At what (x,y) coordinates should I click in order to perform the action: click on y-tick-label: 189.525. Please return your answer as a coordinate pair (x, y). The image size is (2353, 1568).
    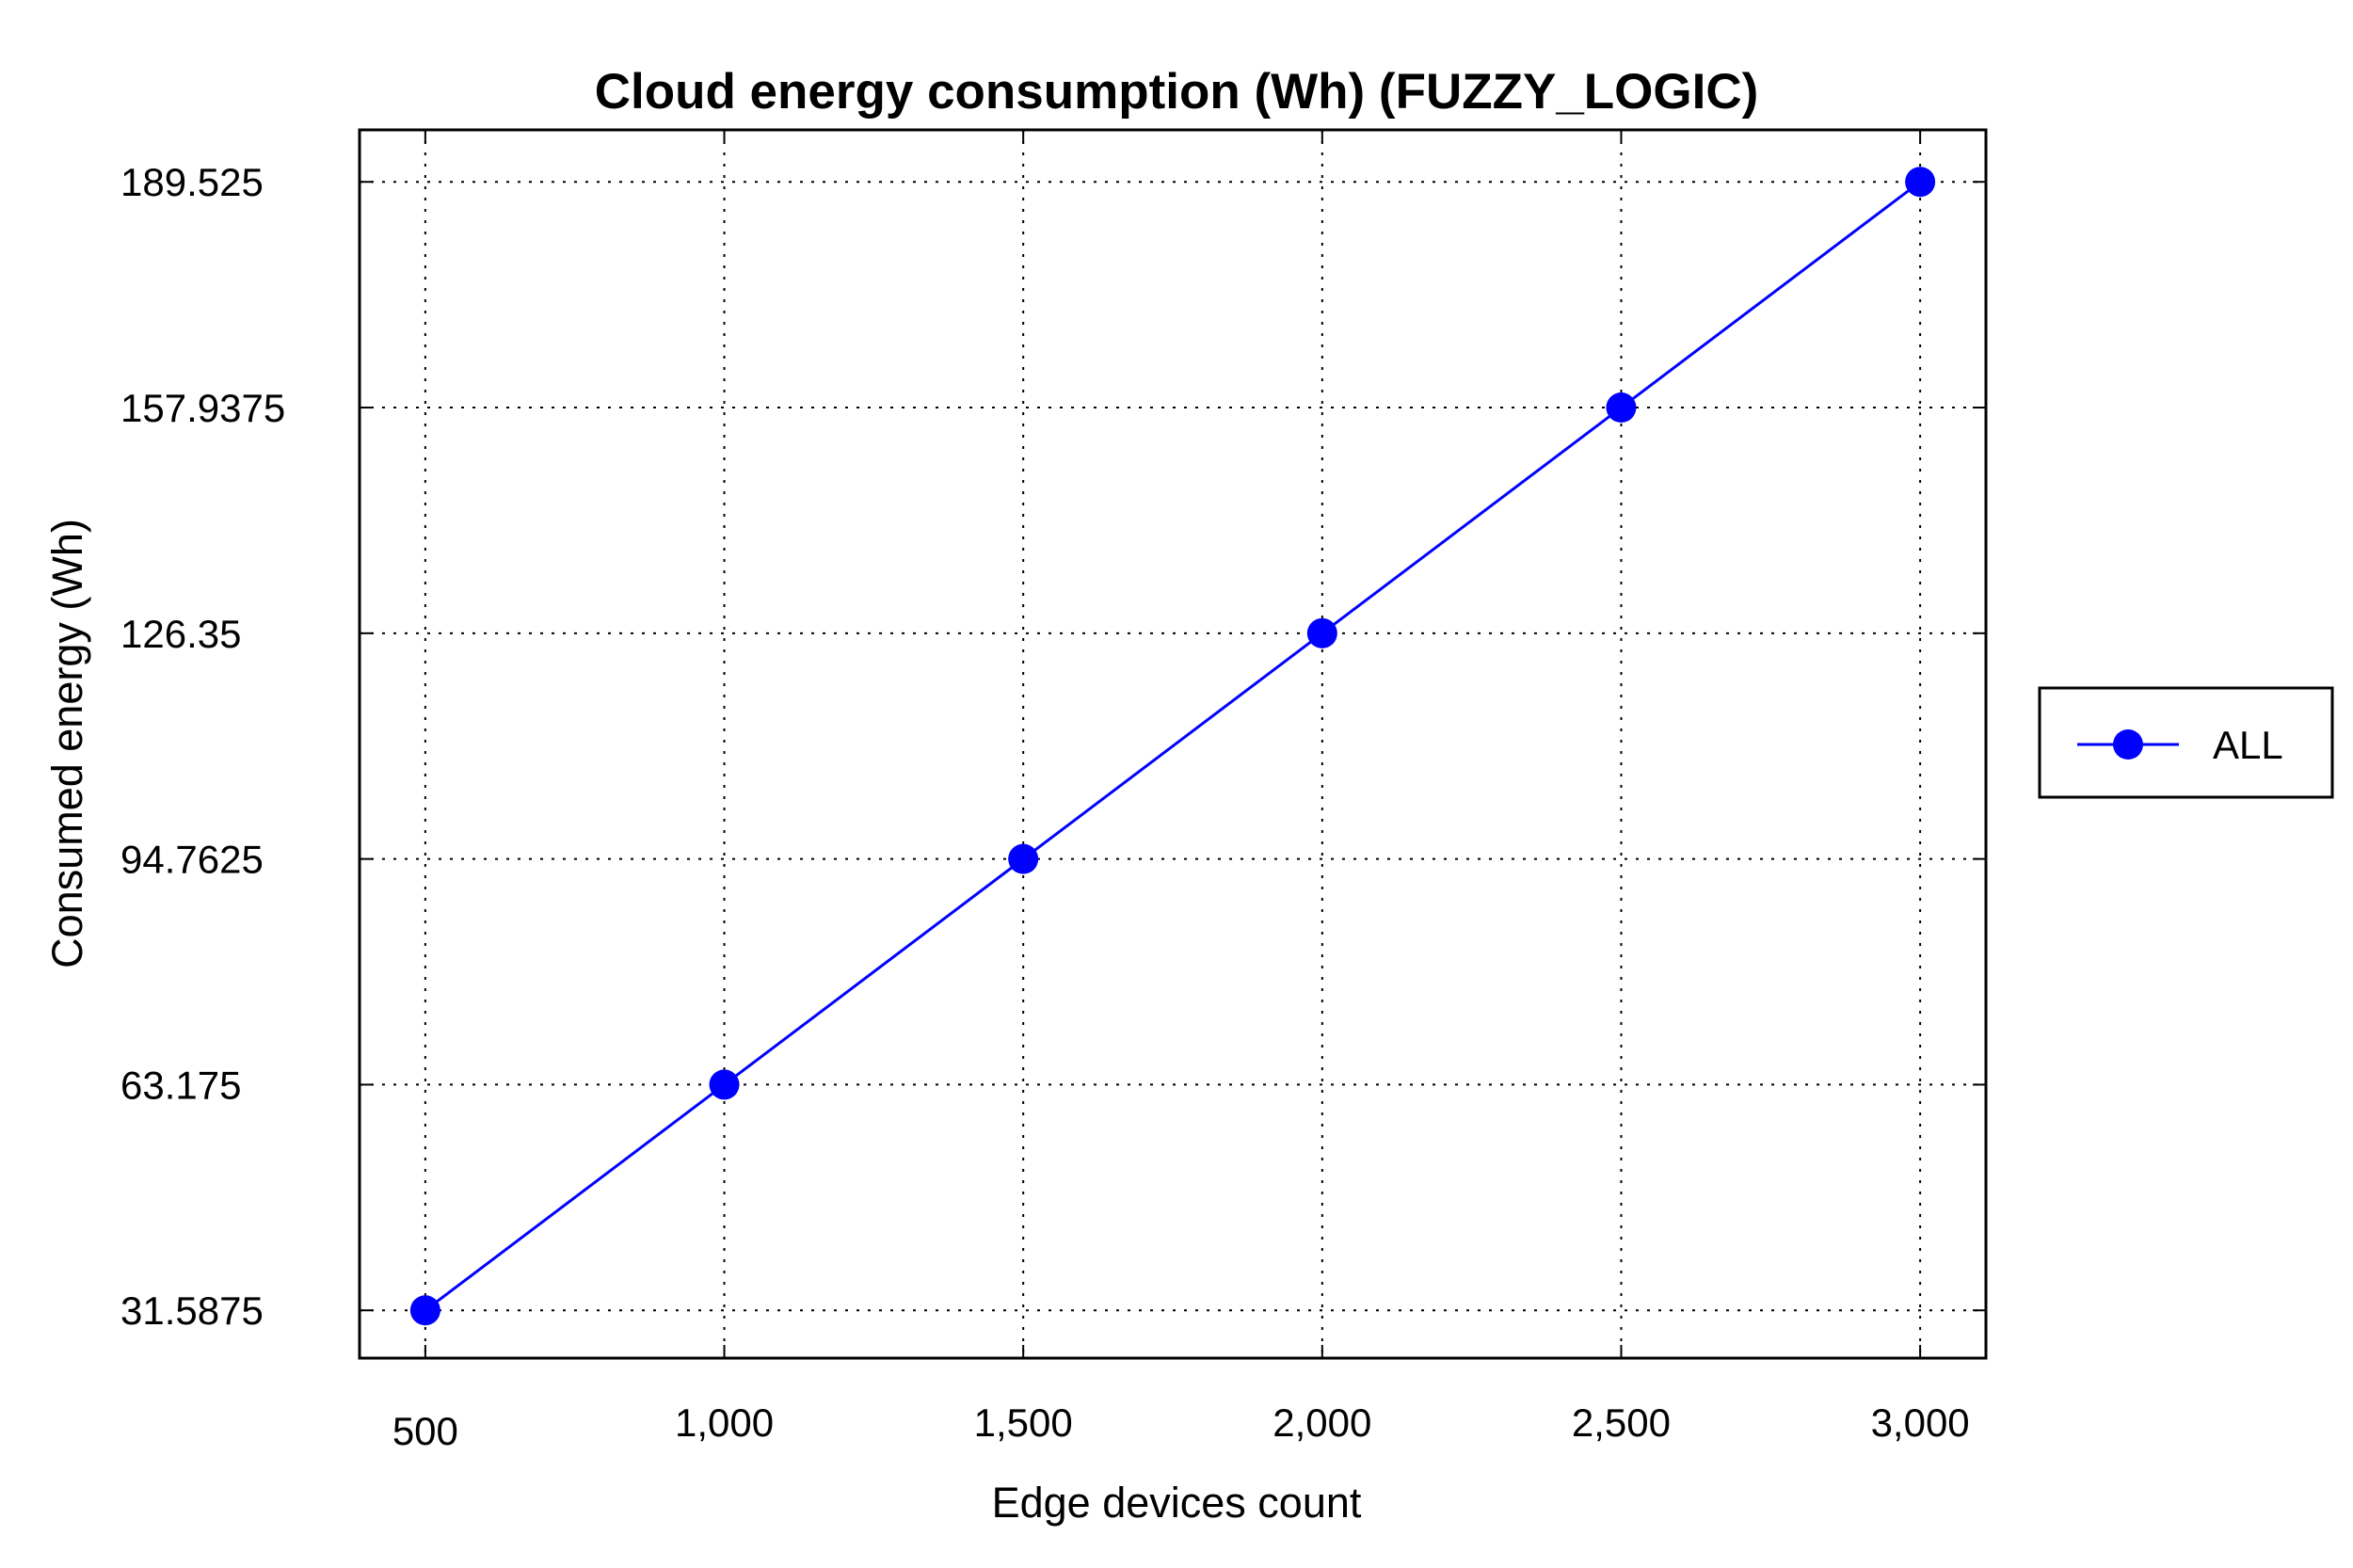
    Looking at the image, I should click on (192, 182).